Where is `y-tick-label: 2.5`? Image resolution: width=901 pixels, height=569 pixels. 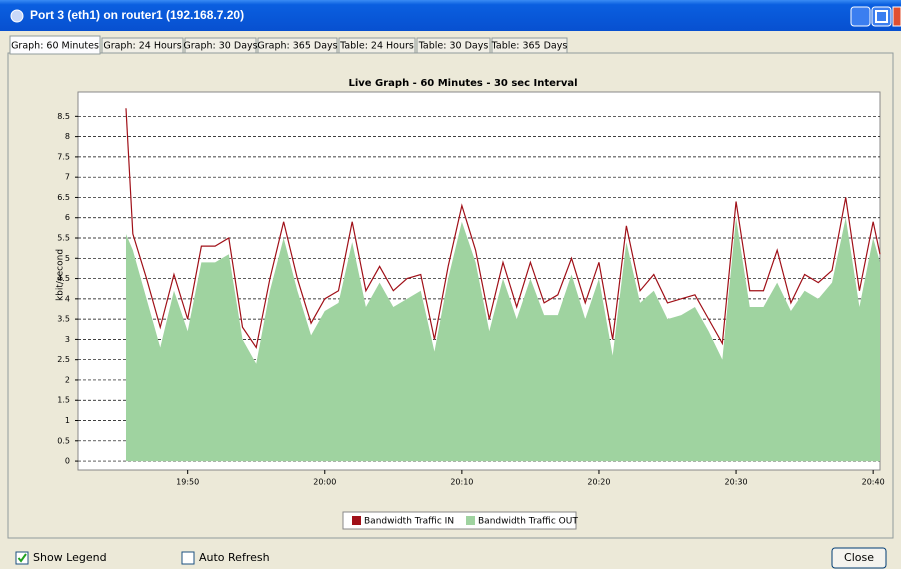 y-tick-label: 2.5 is located at coordinates (63, 359).